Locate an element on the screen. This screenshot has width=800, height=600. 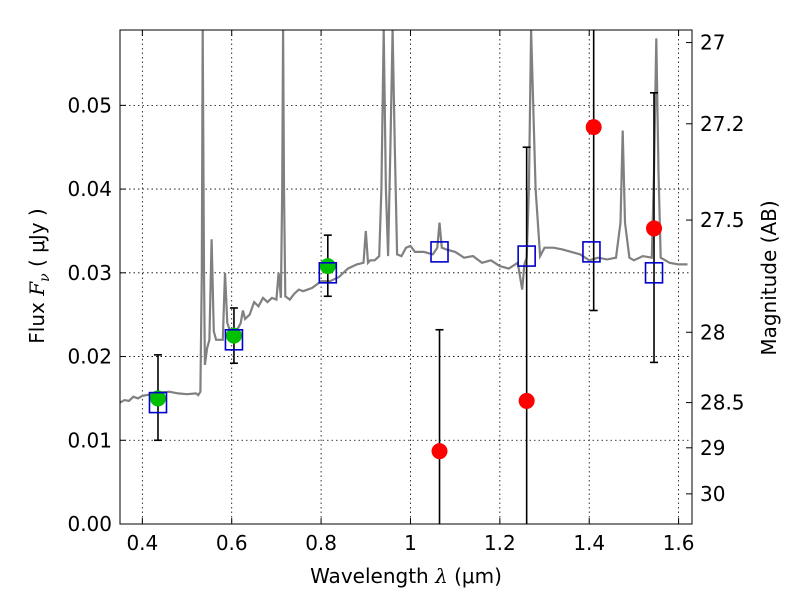
secondary-y-axis-label: Magnitude (AB) is located at coordinates (769, 277).